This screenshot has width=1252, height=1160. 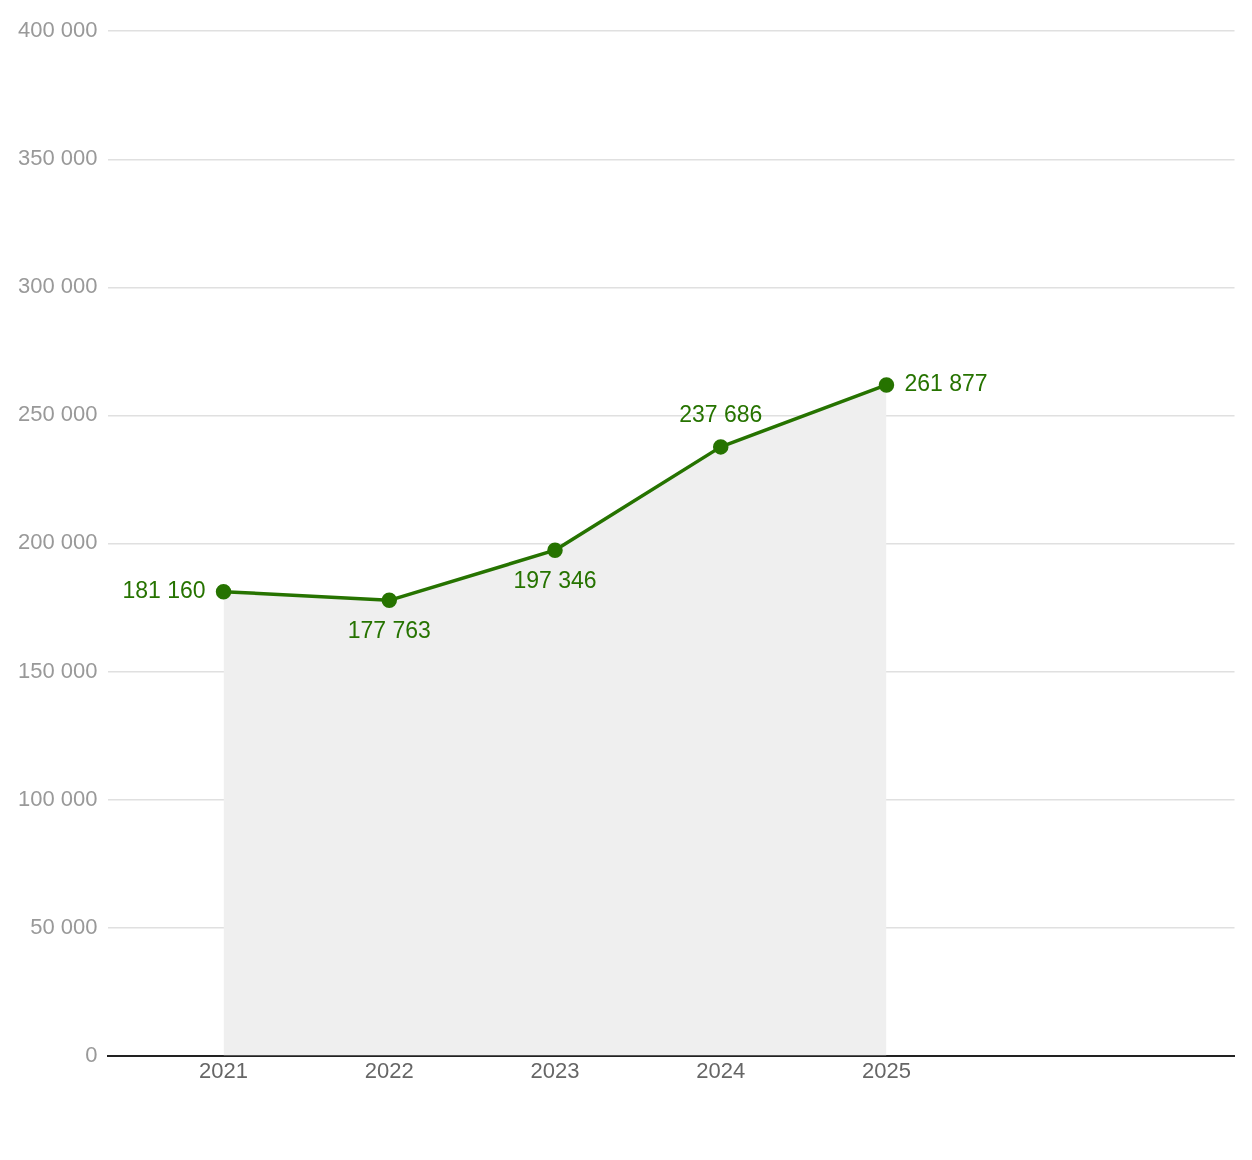 What do you see at coordinates (389, 630) in the screenshot?
I see `data-label: 177 763` at bounding box center [389, 630].